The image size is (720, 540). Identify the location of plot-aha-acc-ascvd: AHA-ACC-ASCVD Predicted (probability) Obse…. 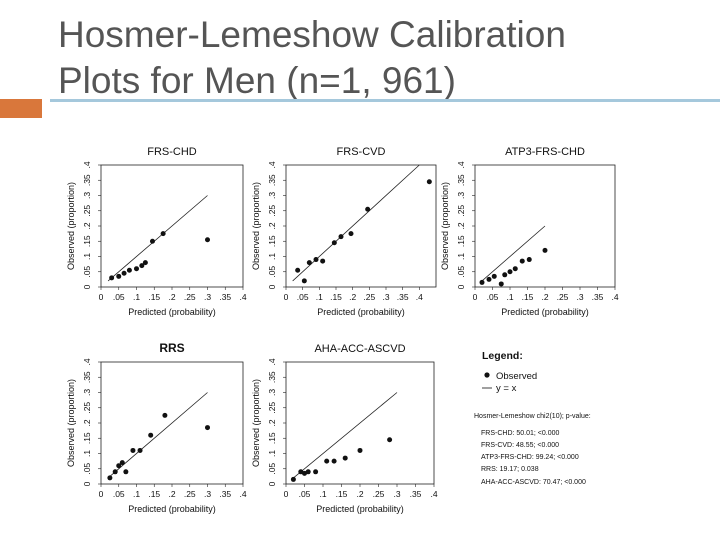
(344, 428).